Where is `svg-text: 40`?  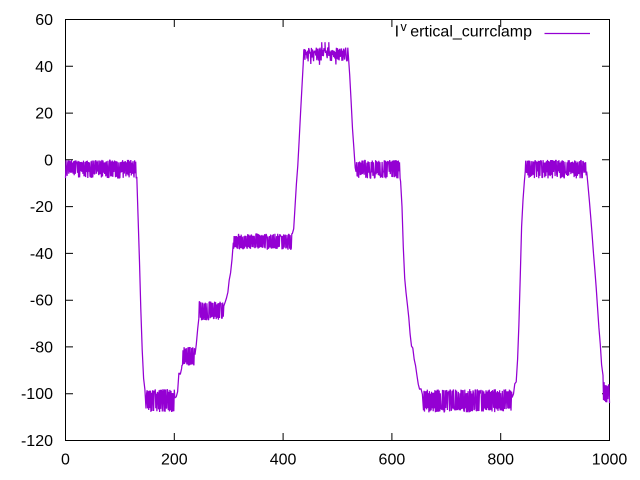 svg-text: 40 is located at coordinates (44, 67).